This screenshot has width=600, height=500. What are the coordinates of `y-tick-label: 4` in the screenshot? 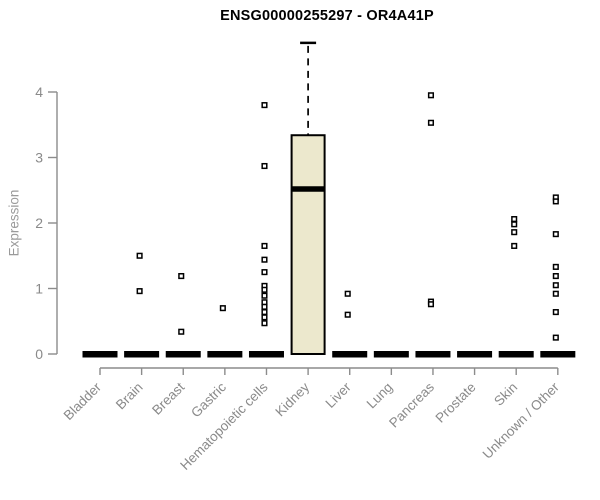 It's located at (39, 92).